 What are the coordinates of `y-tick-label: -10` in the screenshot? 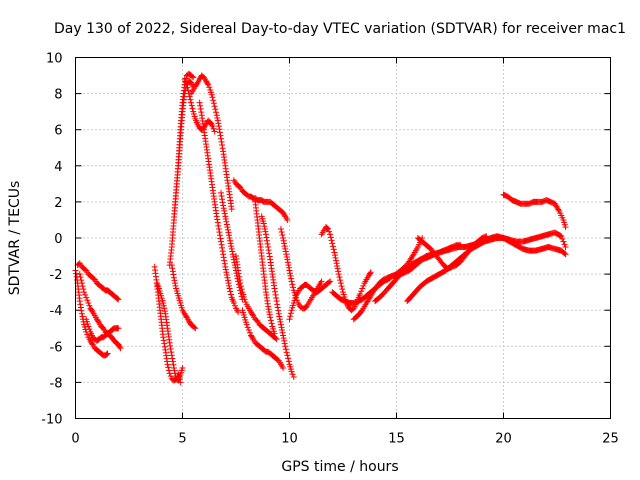 It's located at (51, 420).